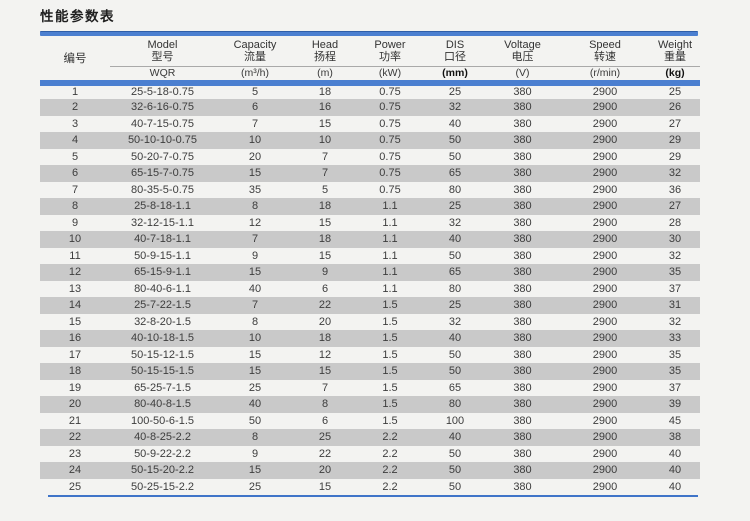 The width and height of the screenshot is (750, 521). What do you see at coordinates (605, 76) in the screenshot?
I see `column-unit-7: (r/min)` at bounding box center [605, 76].